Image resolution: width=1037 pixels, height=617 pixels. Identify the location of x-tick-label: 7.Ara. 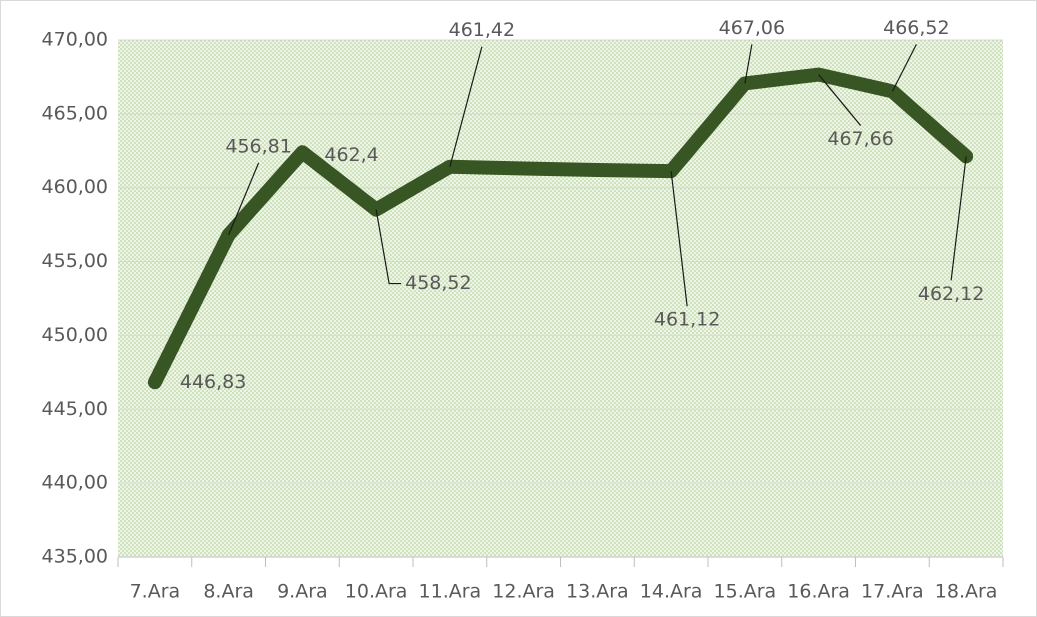
(155, 592).